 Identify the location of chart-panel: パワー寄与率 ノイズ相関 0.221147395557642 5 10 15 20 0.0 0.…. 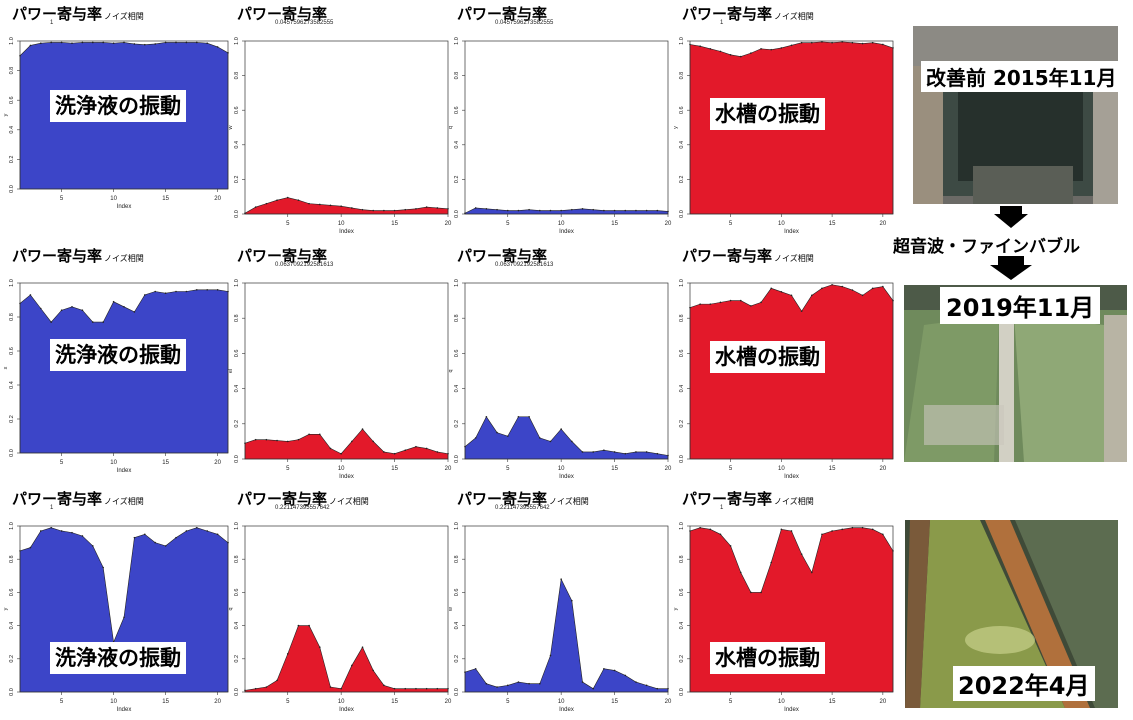
(562, 604).